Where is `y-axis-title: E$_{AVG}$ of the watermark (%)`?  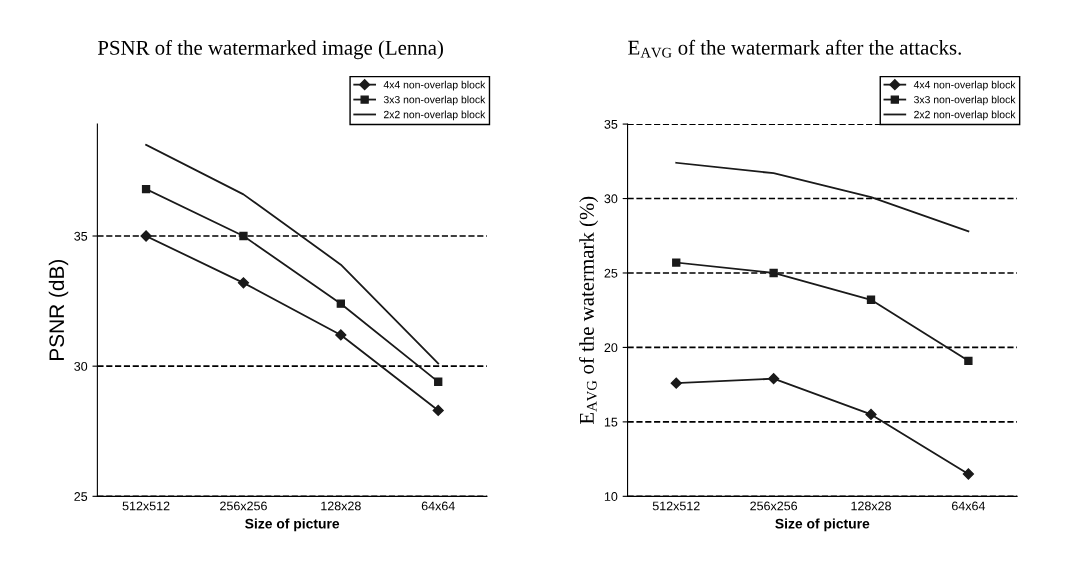 y-axis-title: E$_{AVG}$ of the watermark (%) is located at coordinates (589, 310).